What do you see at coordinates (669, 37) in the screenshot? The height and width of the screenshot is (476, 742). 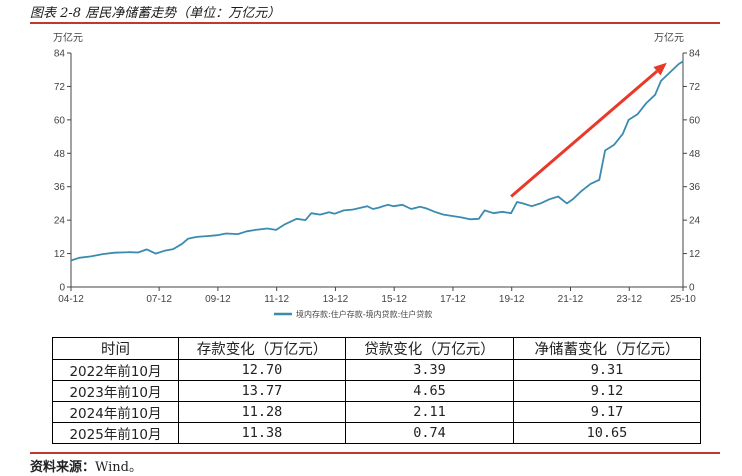 I see `y-unit-label-right: 万亿元` at bounding box center [669, 37].